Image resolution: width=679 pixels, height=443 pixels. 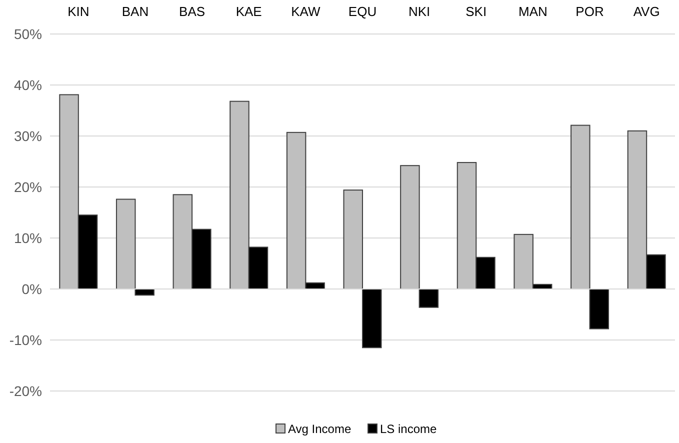 What do you see at coordinates (28, 84) in the screenshot?
I see `y-tick-label: 40%` at bounding box center [28, 84].